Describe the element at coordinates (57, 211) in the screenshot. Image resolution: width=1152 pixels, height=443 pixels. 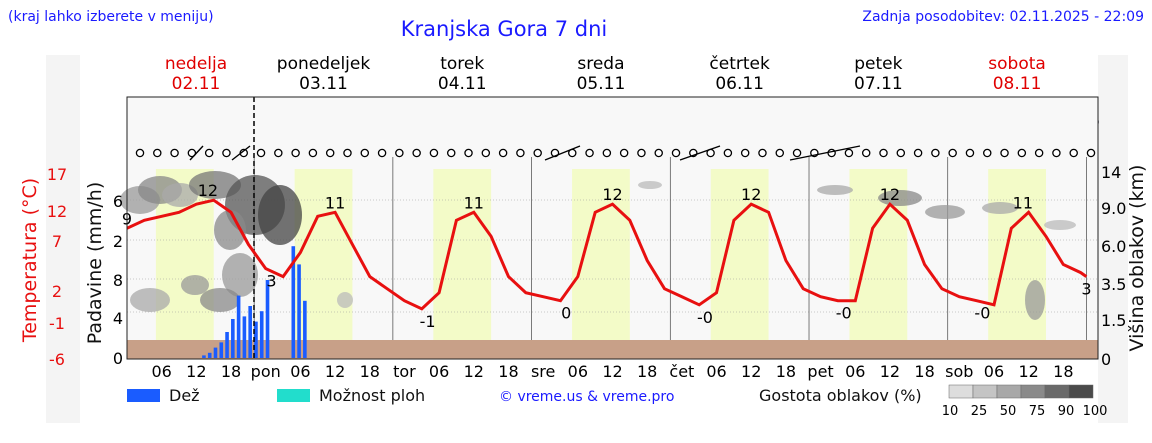
I see `temperature-tick: 12` at that location.